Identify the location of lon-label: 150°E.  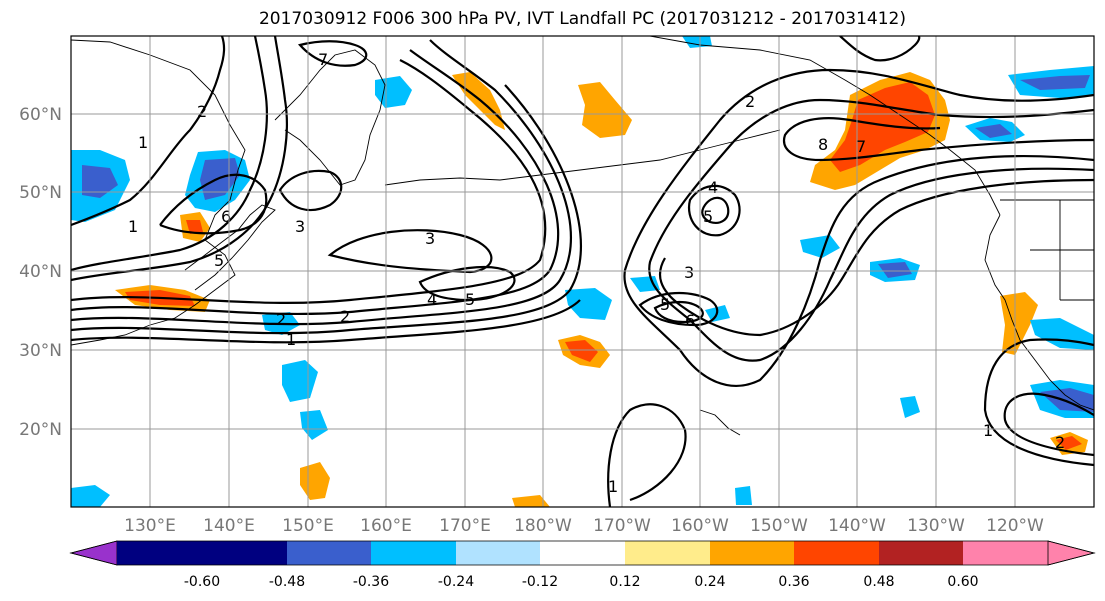
(308, 526).